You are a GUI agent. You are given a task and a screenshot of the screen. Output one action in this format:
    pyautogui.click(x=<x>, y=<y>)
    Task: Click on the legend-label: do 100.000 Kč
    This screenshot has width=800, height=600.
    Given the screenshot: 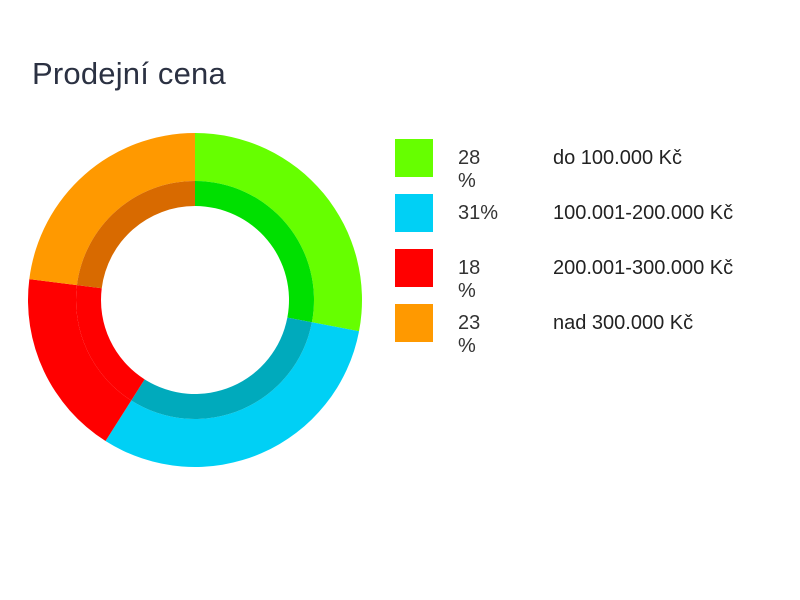 What is the action you would take?
    pyautogui.click(x=617, y=158)
    